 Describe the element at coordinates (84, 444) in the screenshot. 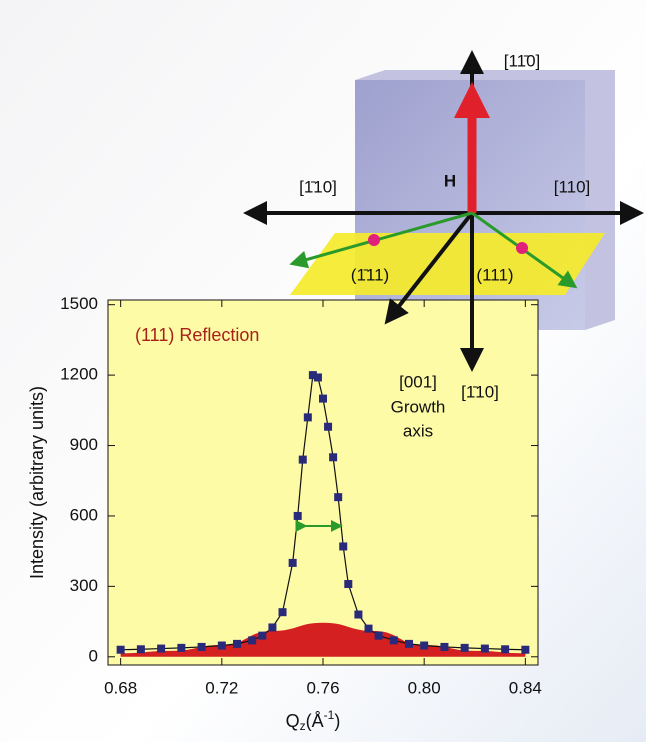

I see `y-tick-label: 900` at that location.